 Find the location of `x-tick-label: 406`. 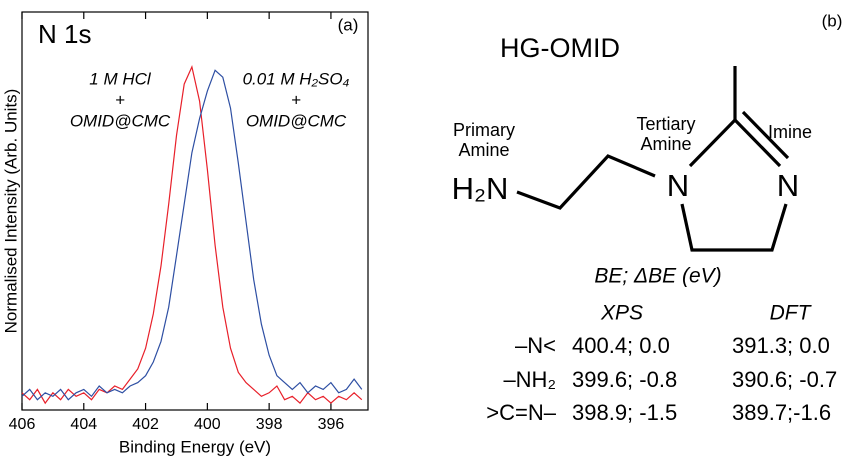

x-tick-label: 406 is located at coordinates (22, 424).